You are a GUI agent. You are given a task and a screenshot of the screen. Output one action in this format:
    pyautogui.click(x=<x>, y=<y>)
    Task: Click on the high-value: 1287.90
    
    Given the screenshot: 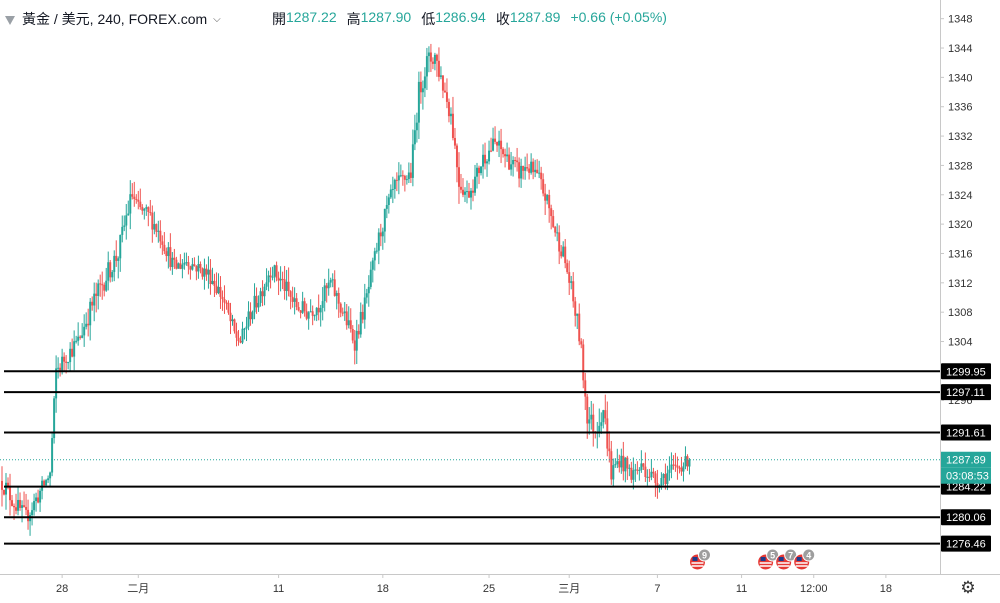 What is the action you would take?
    pyautogui.click(x=386, y=17)
    